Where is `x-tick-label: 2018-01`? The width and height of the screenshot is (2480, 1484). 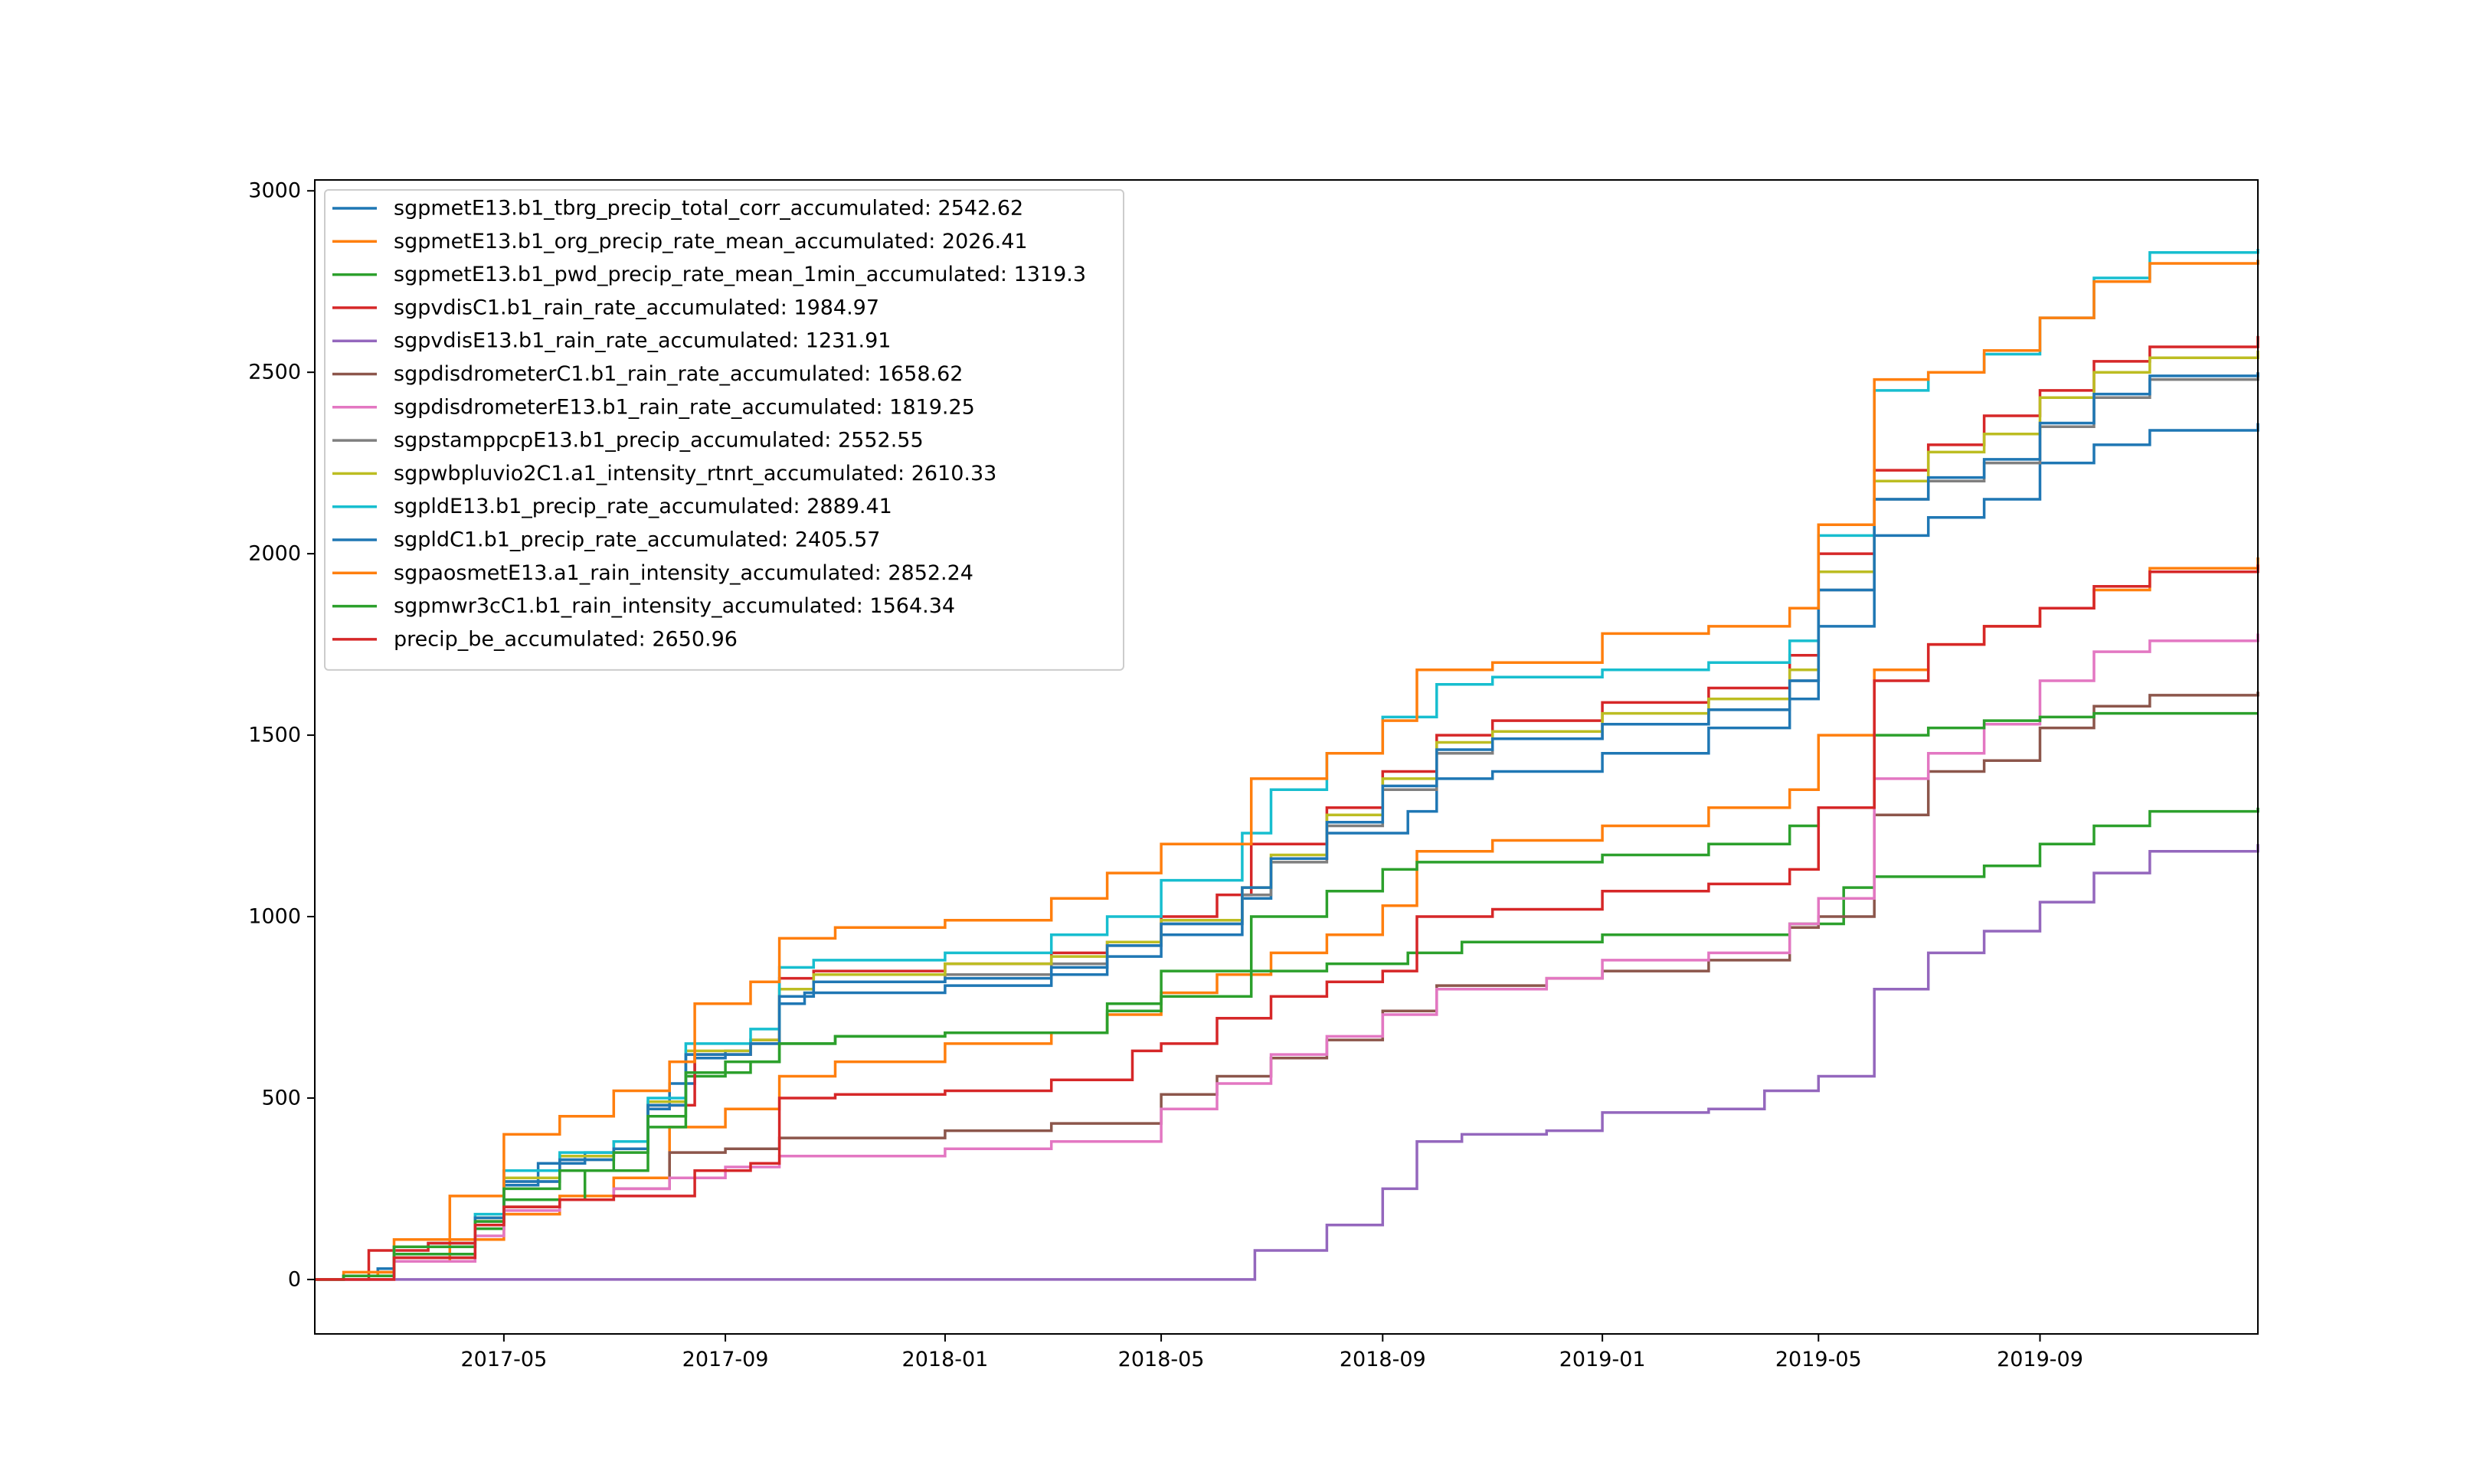
x-tick-label: 2018-01 is located at coordinates (945, 1359).